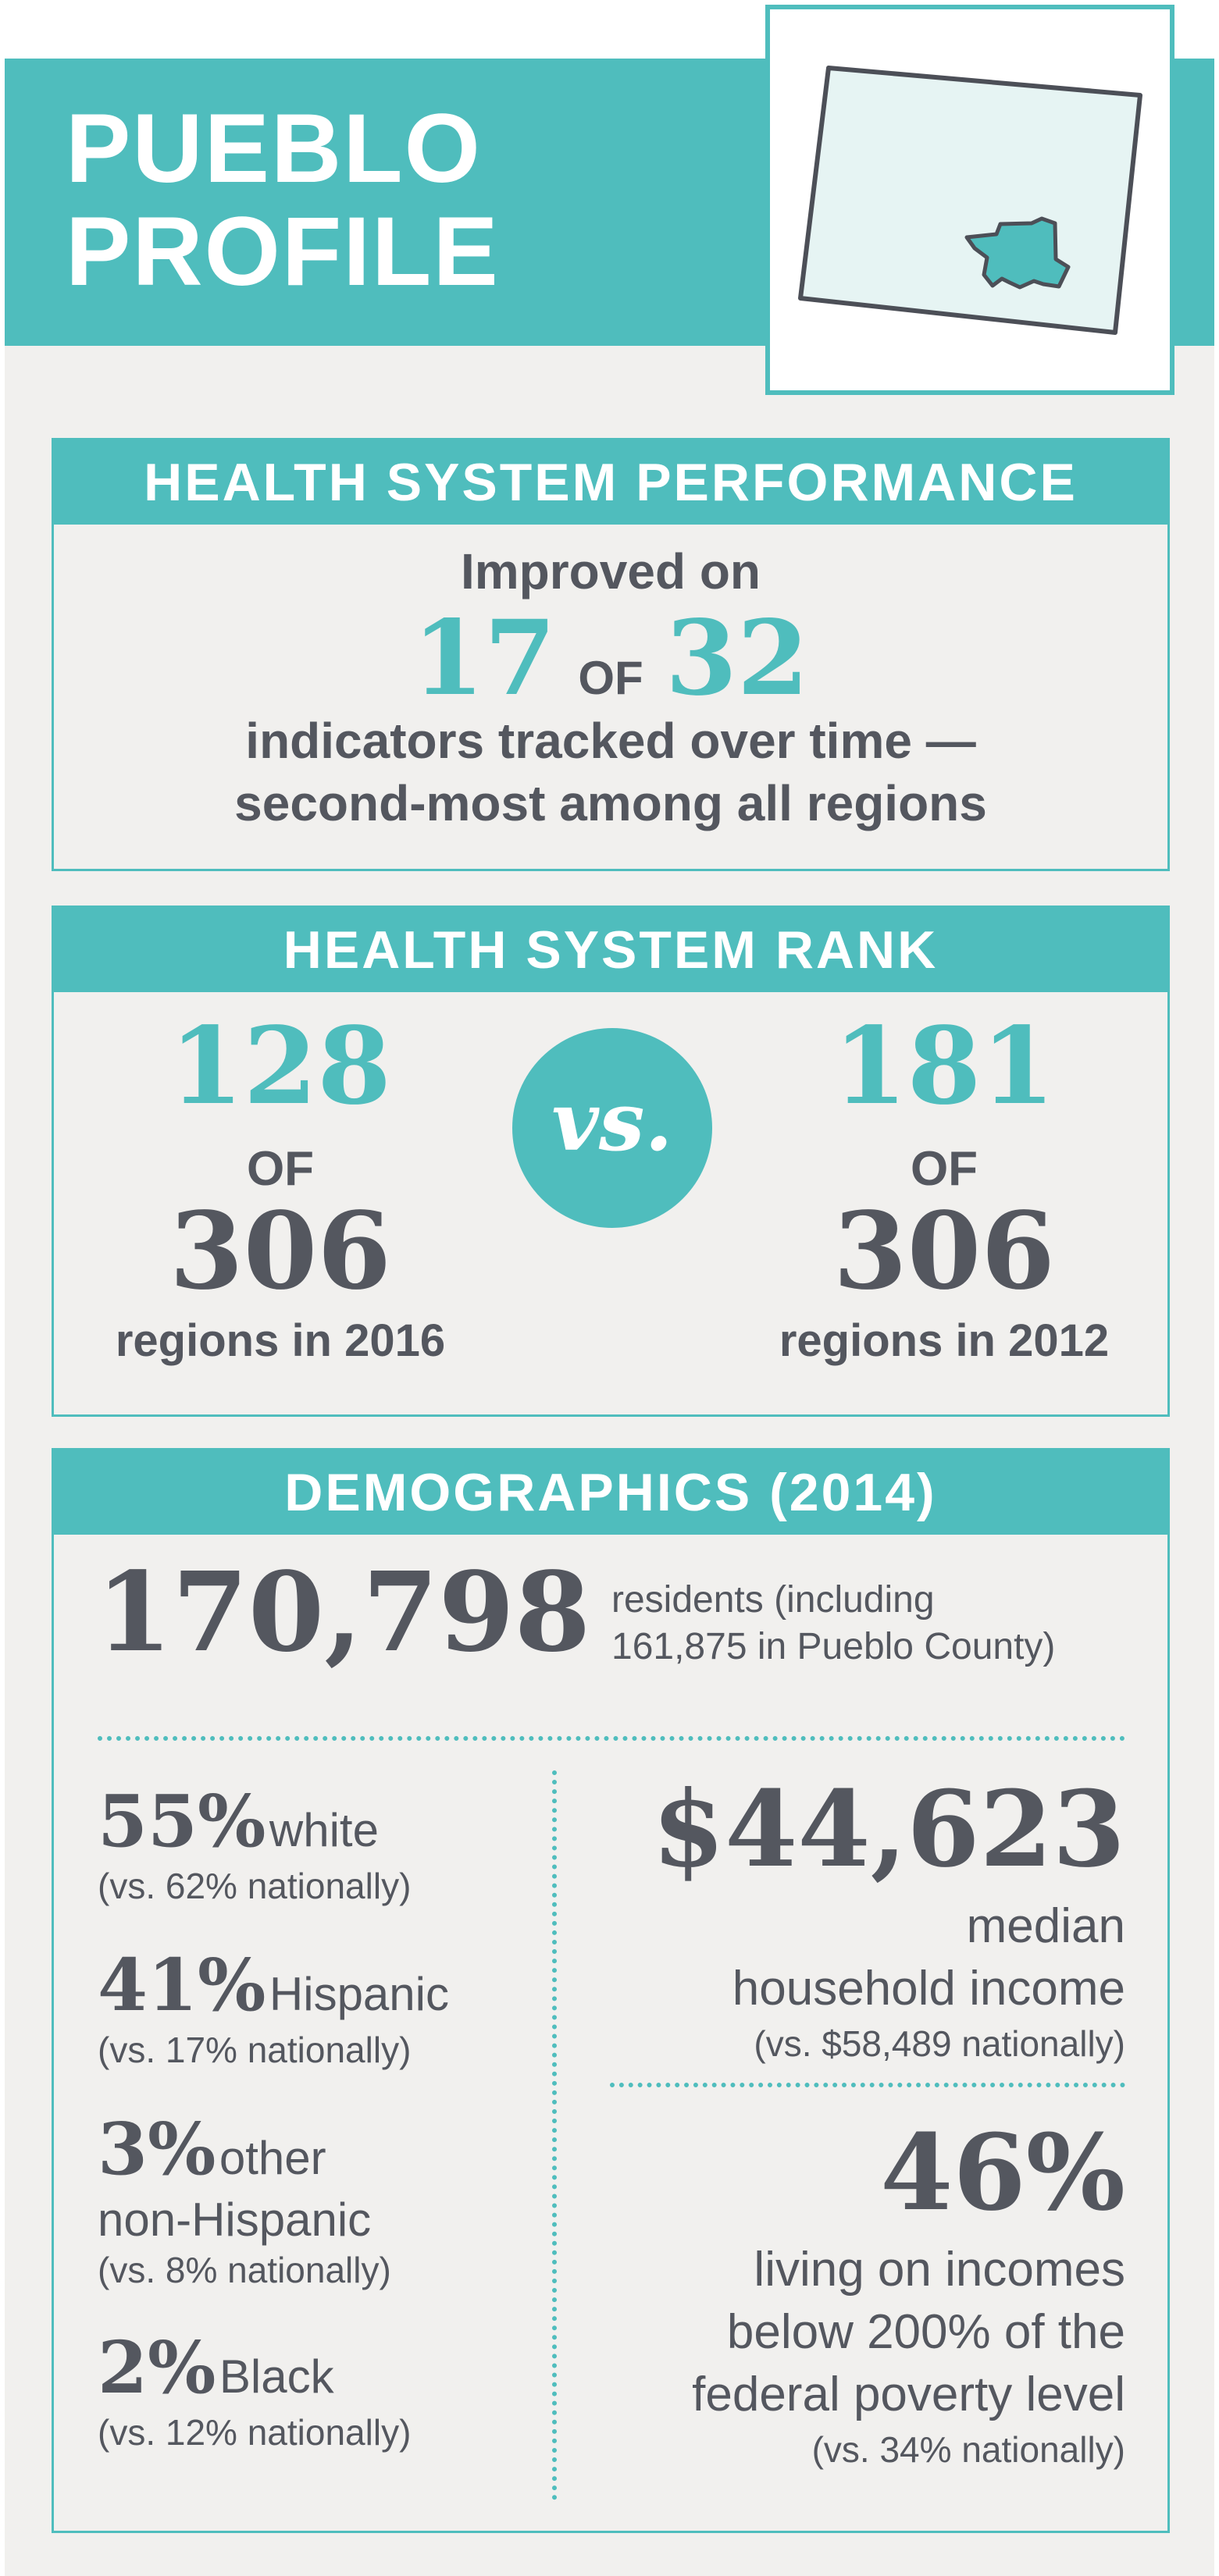 The width and height of the screenshot is (1219, 2576). What do you see at coordinates (274, 148) in the screenshot?
I see `title-line-1: PUEBLO` at bounding box center [274, 148].